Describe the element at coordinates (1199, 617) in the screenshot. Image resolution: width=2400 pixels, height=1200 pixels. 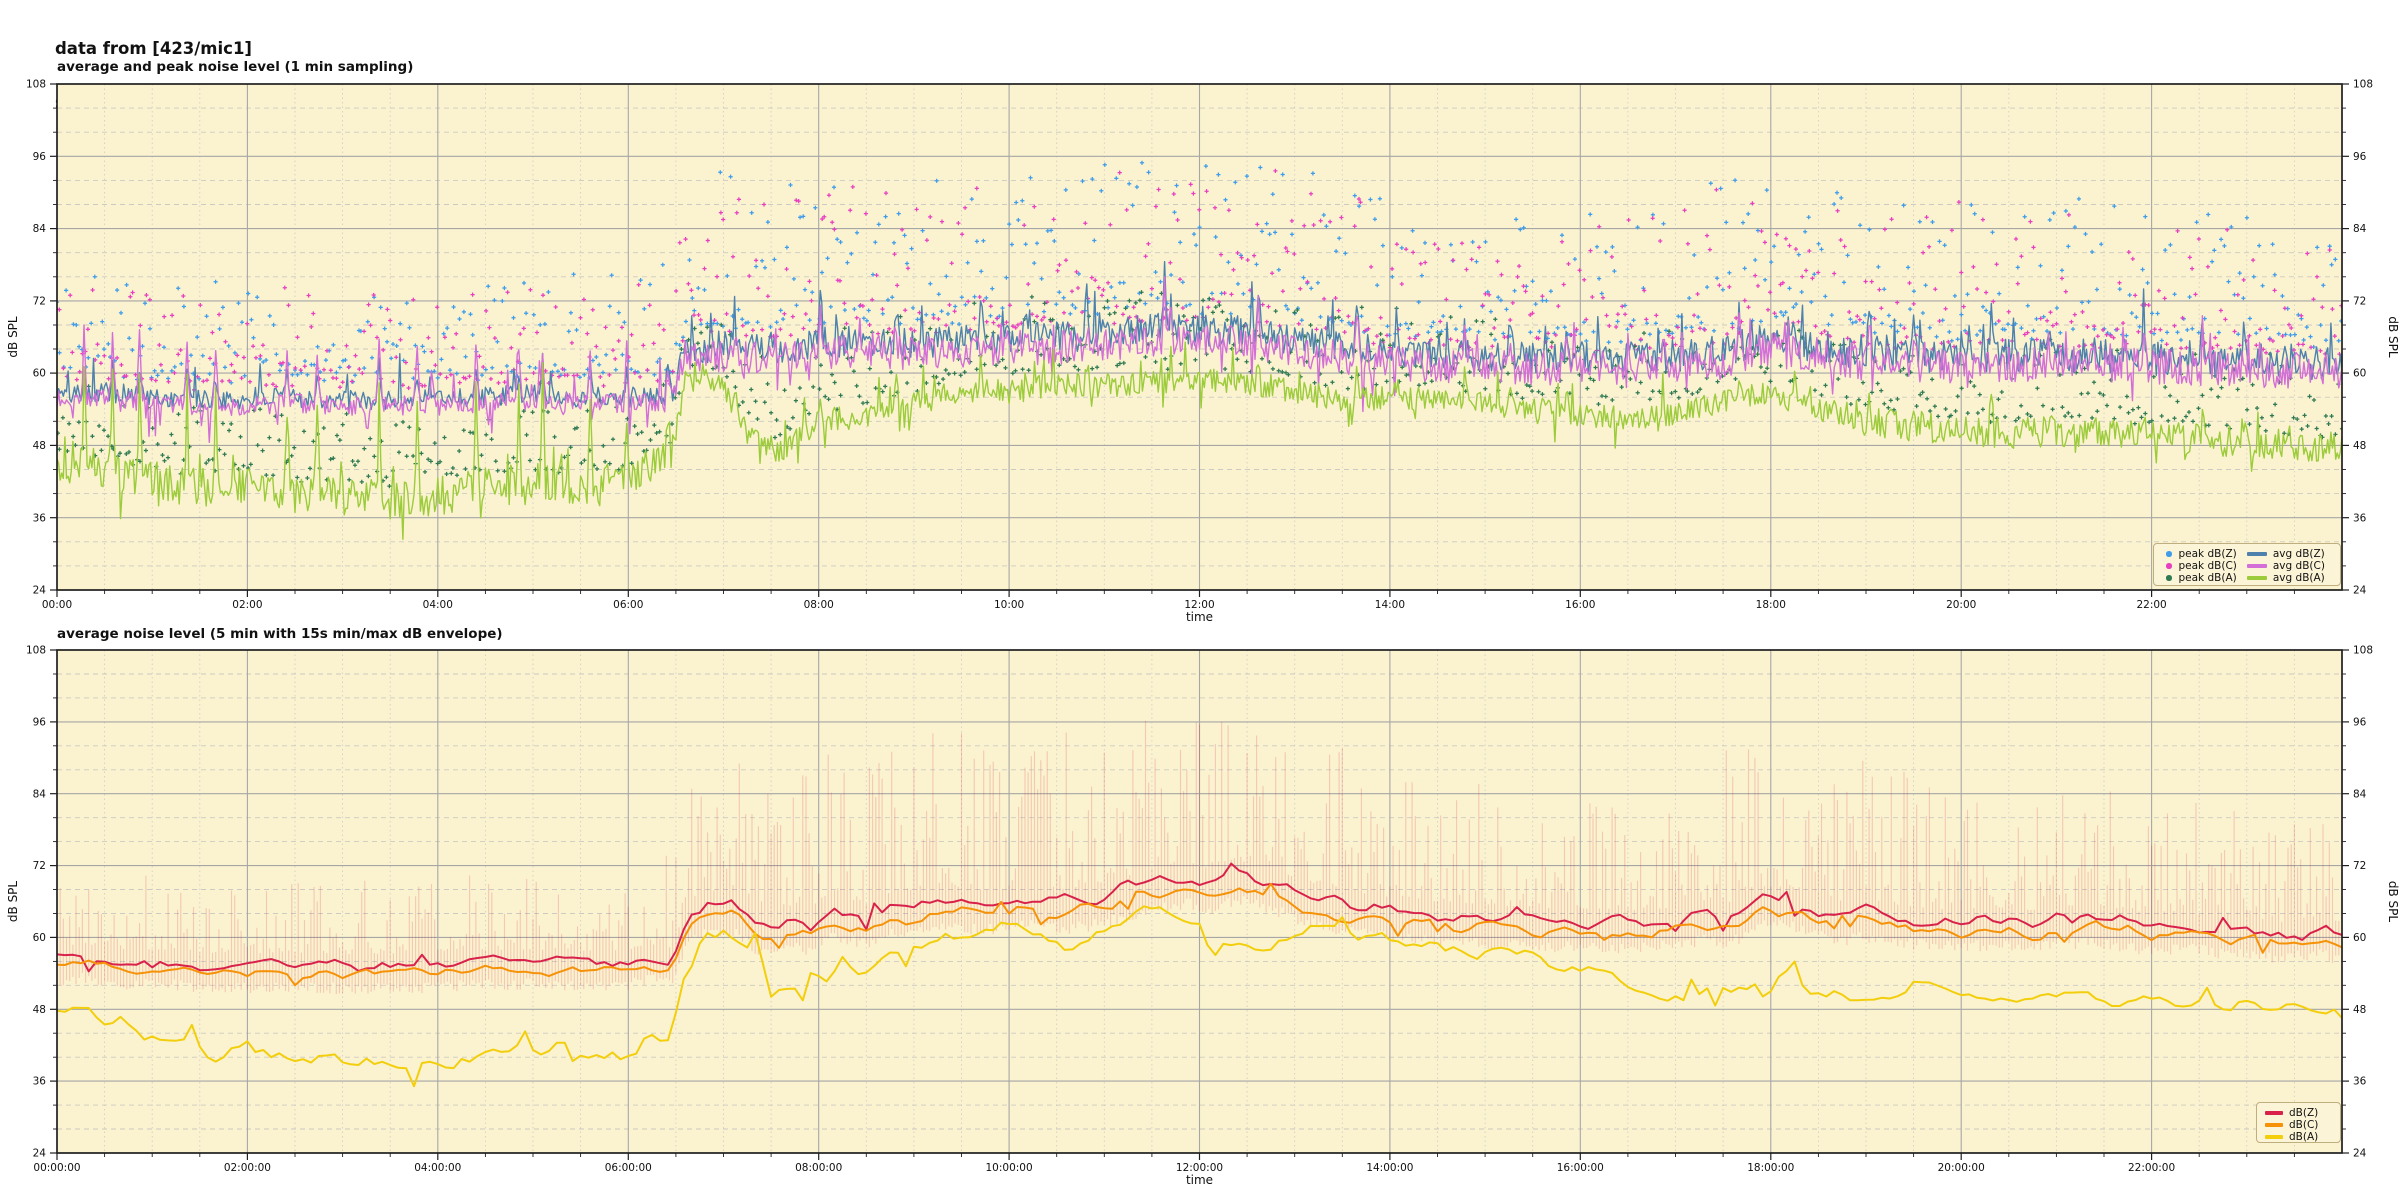
I see `chart1-xaxis-label: time` at that location.